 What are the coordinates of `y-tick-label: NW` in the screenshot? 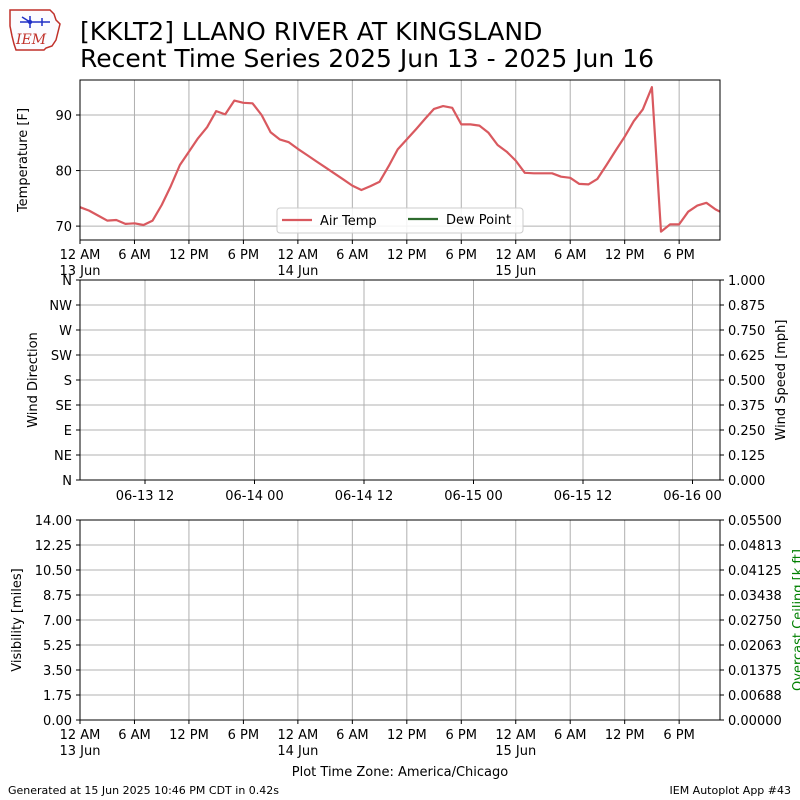 It's located at (60, 306).